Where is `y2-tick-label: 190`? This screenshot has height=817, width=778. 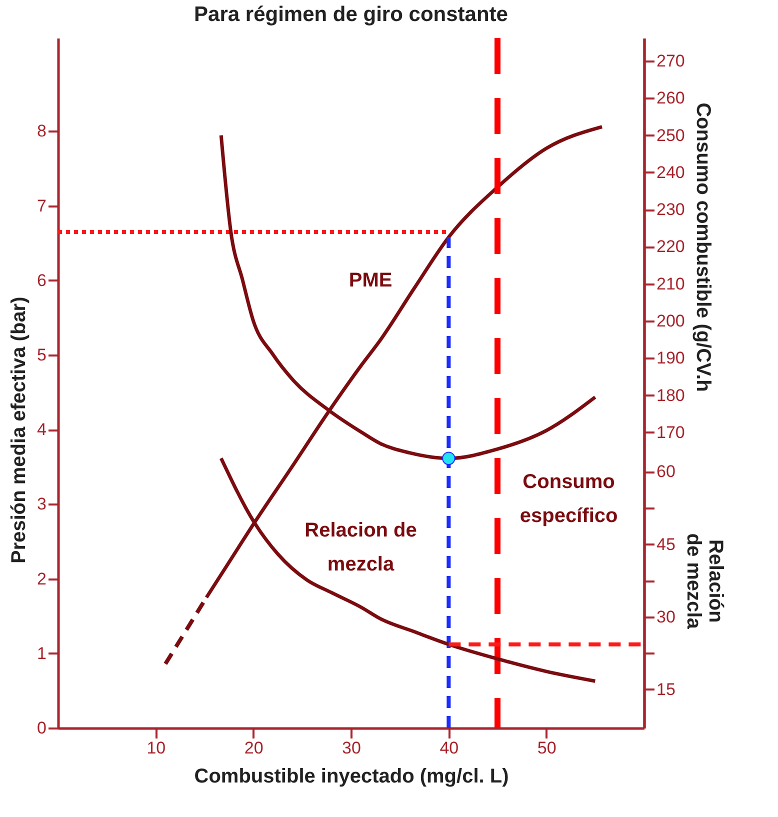
y2-tick-label: 190 is located at coordinates (670, 358).